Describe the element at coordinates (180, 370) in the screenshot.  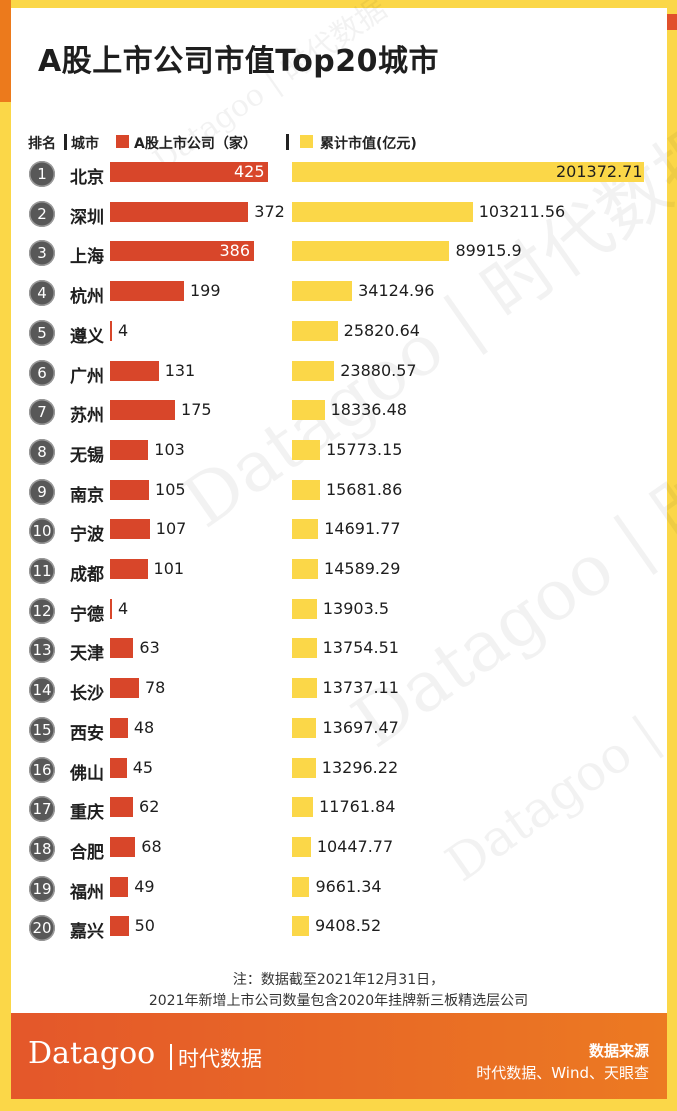
I see `count-label: 131` at that location.